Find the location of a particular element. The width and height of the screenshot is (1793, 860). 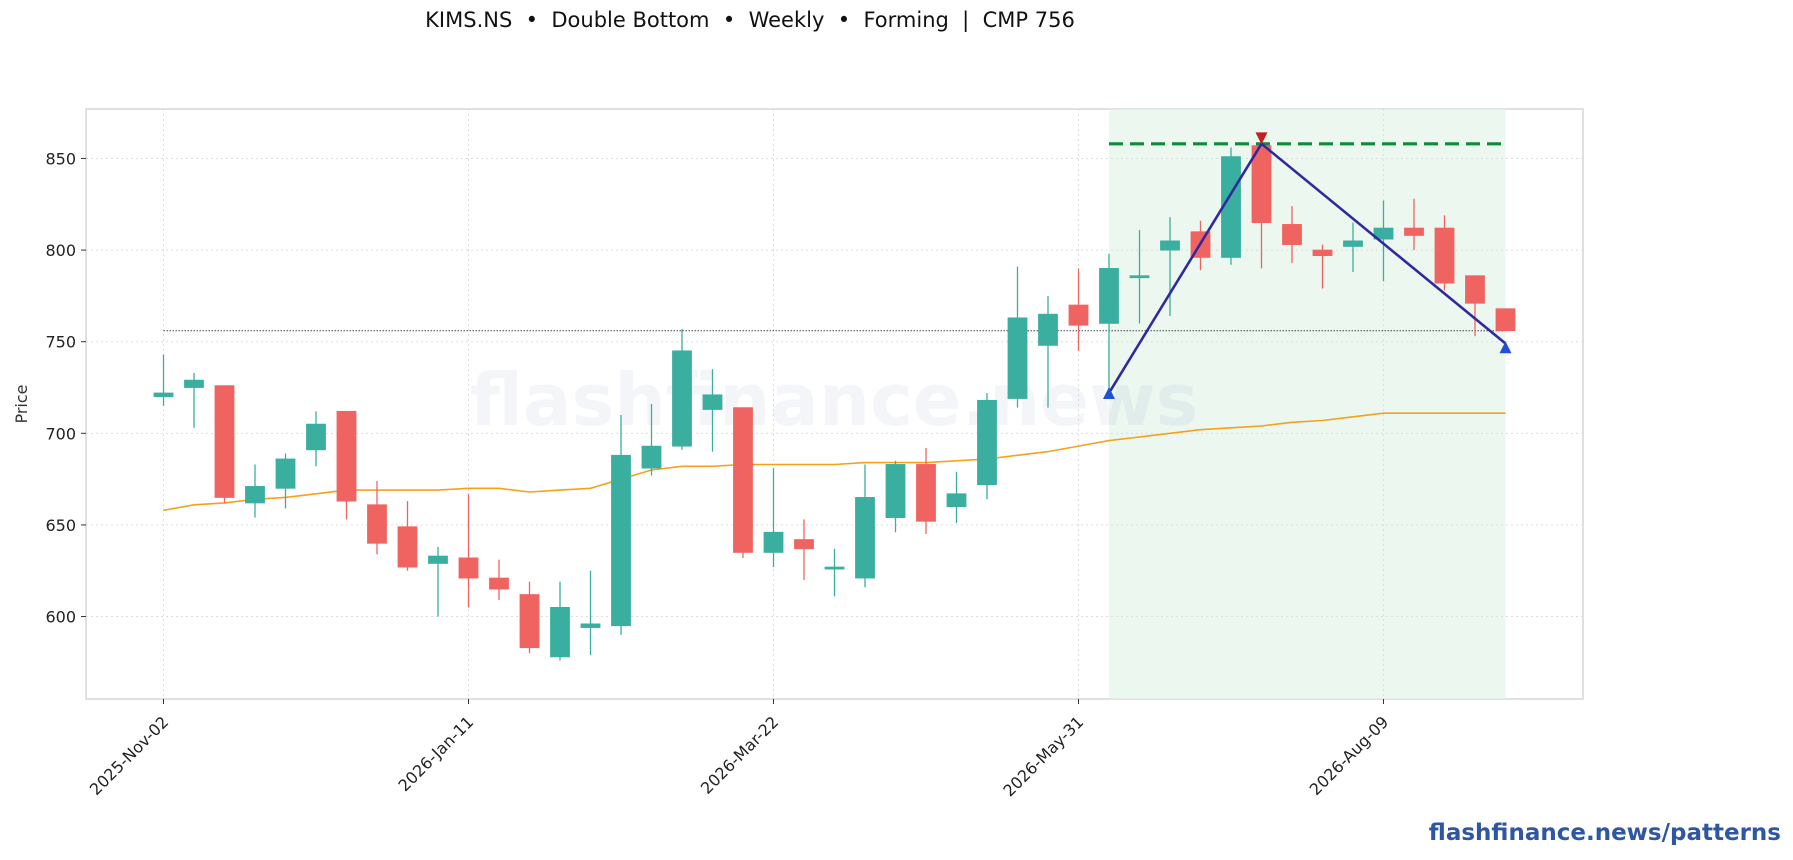

y-tick-label: 600 is located at coordinates (60, 617).